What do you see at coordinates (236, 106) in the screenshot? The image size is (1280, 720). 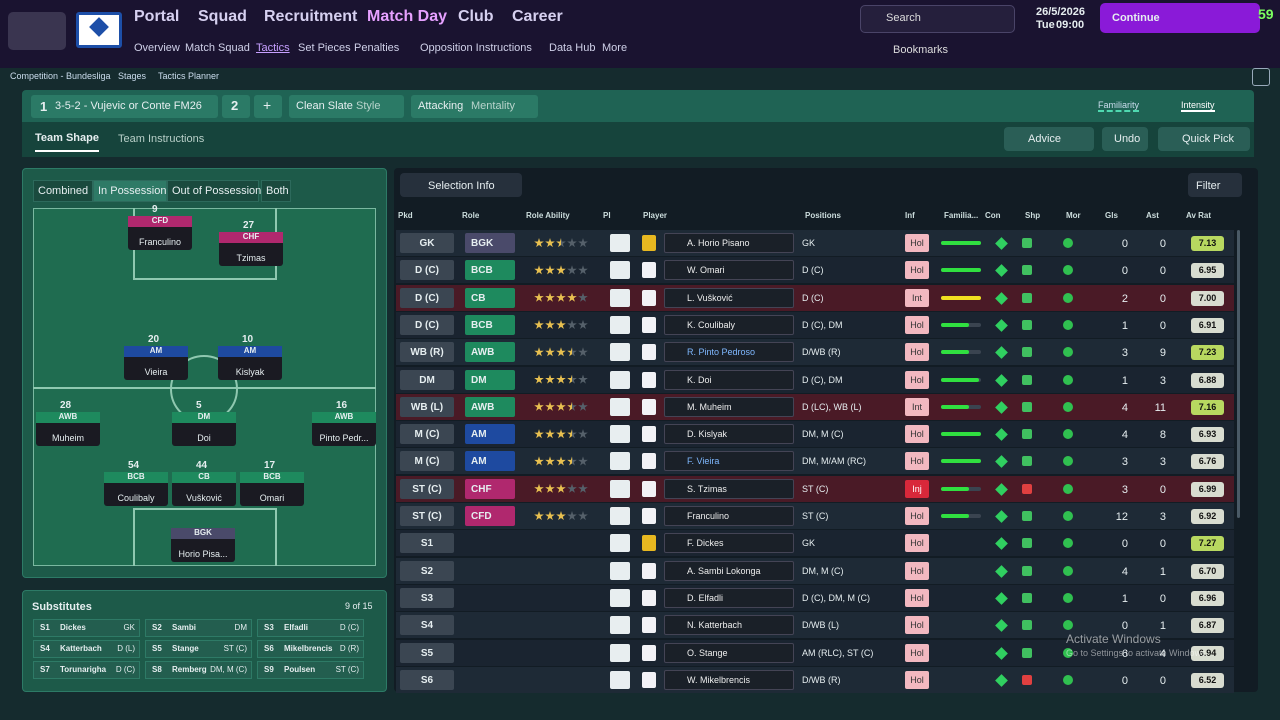 I see `slot-box` at bounding box center [236, 106].